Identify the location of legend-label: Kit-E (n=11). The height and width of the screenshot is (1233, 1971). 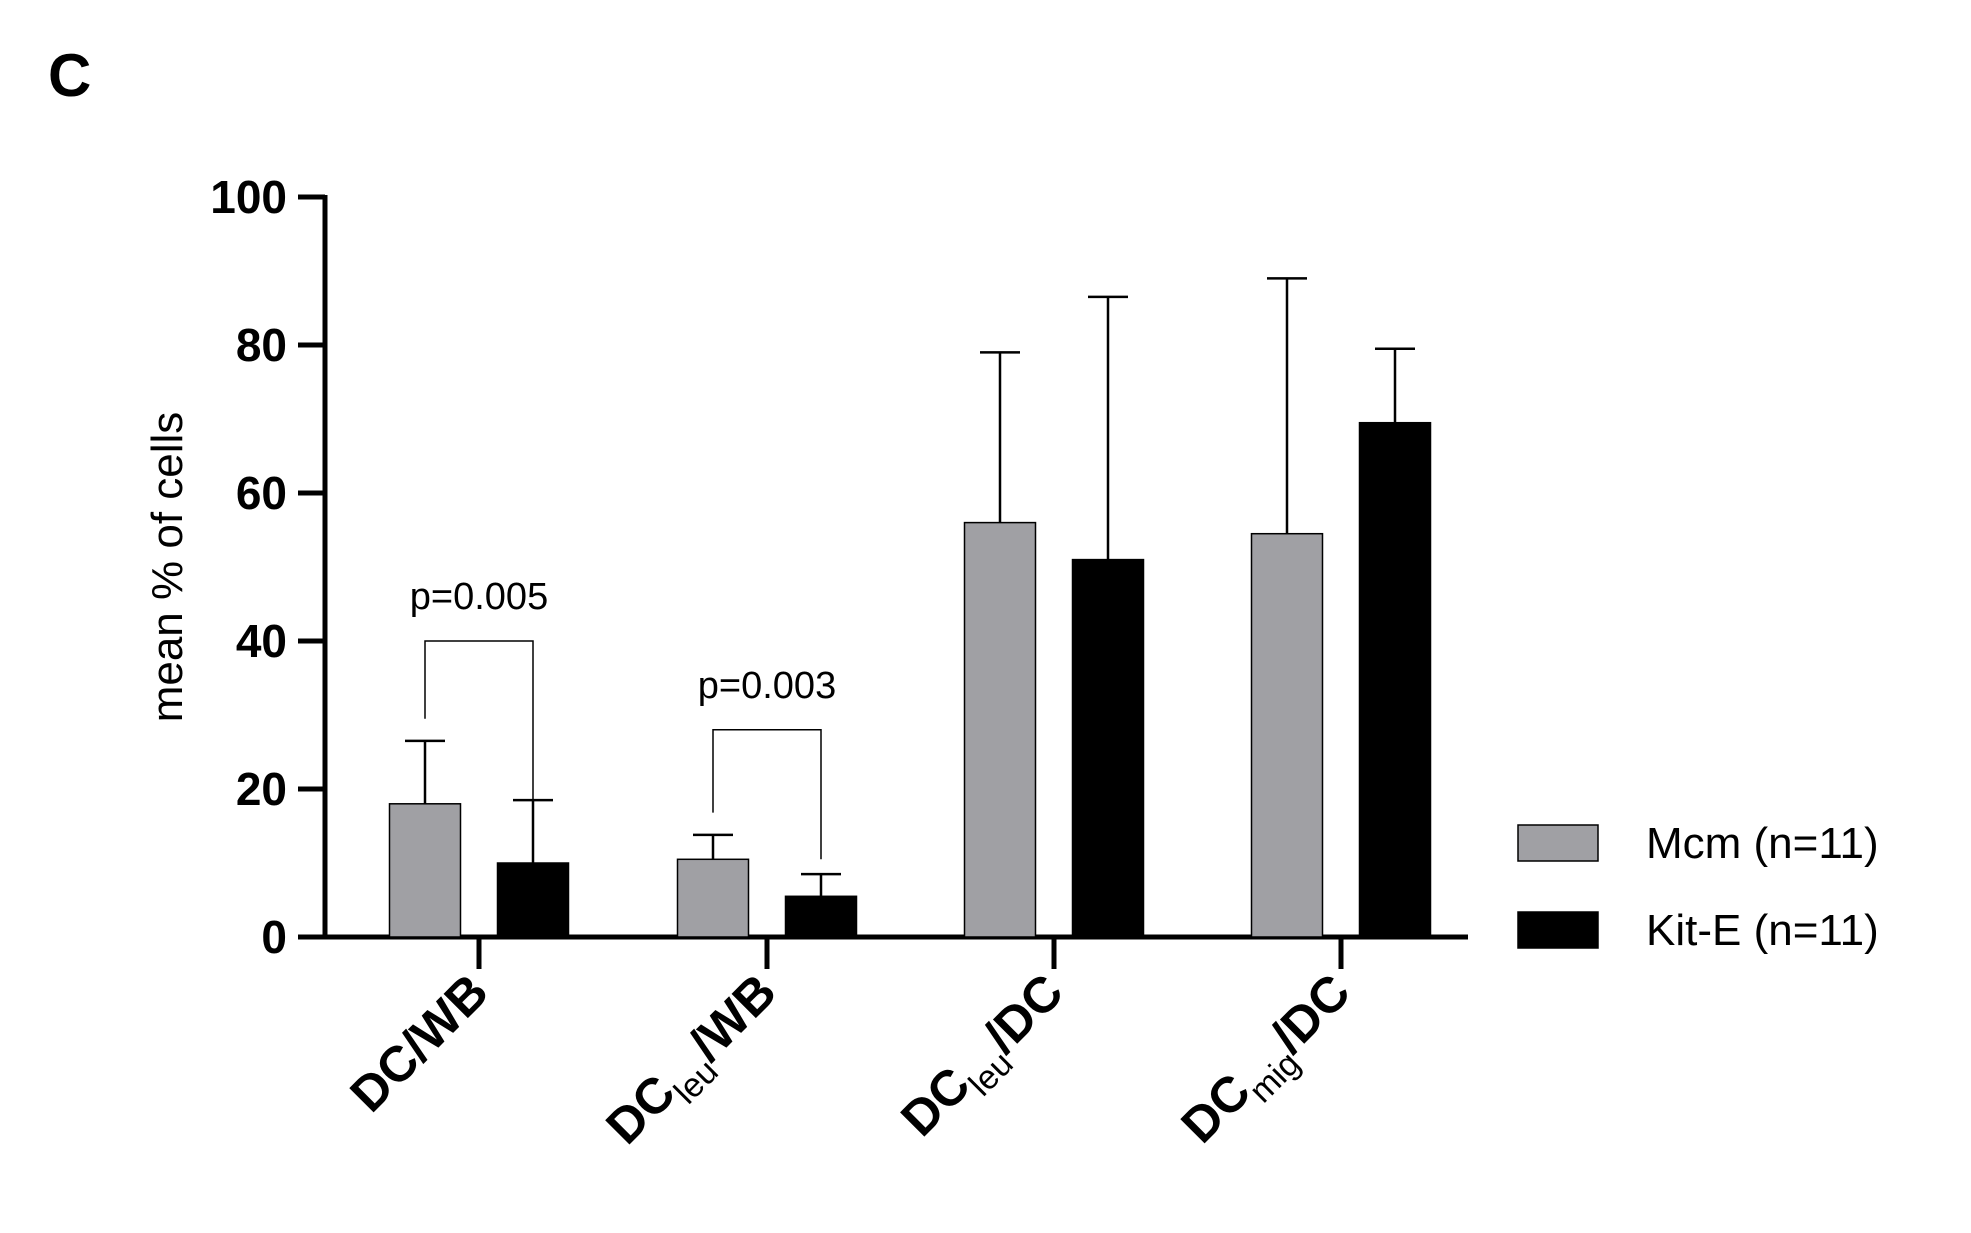
(1762, 930).